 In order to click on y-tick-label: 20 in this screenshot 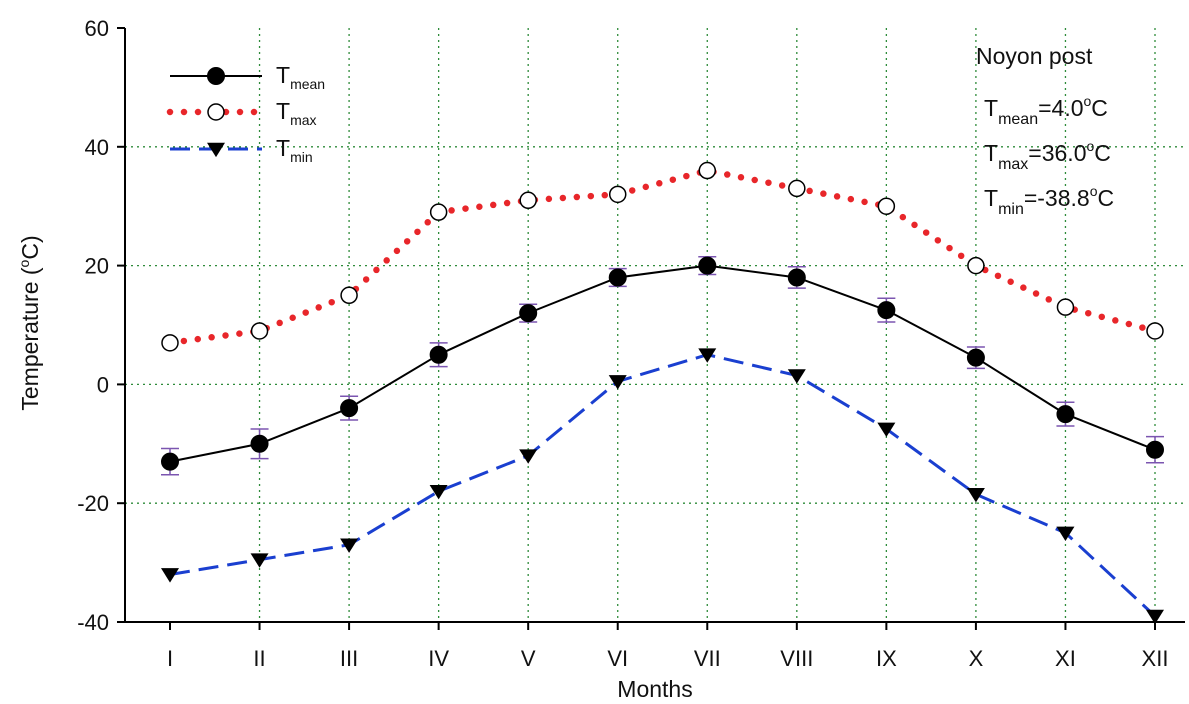, I will do `click(97, 266)`.